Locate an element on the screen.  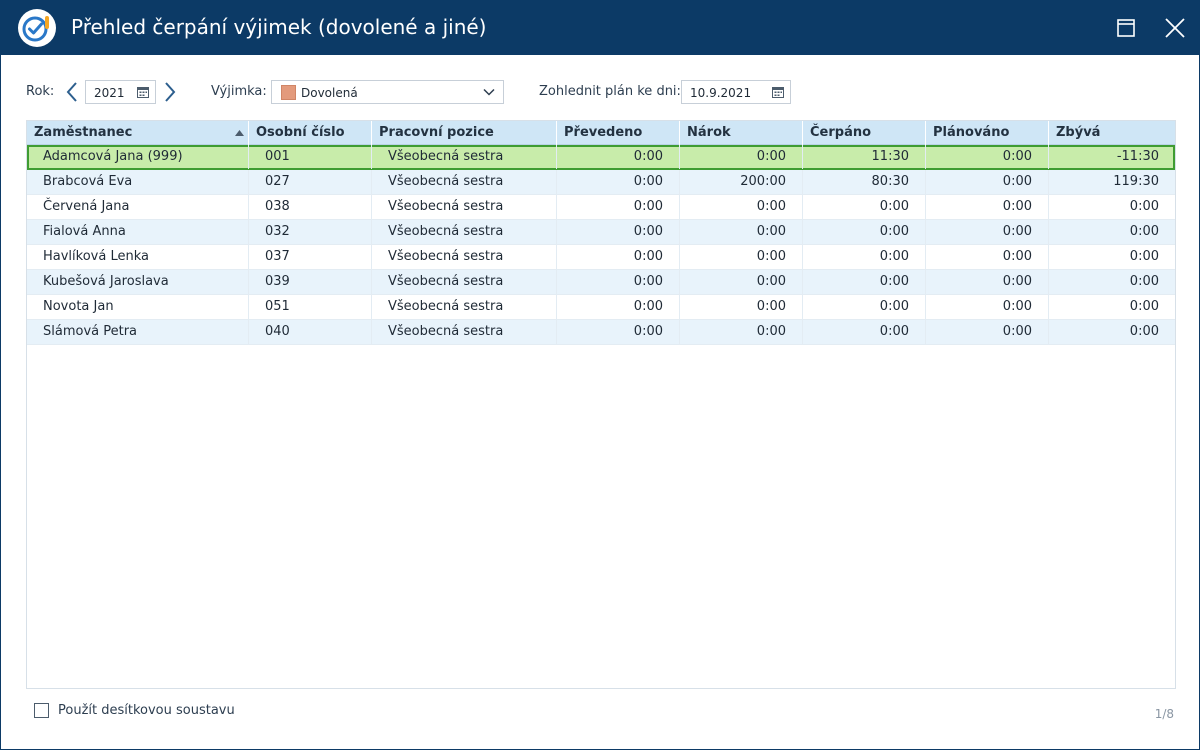
cell-employee: Fialová Anna is located at coordinates (138, 232).